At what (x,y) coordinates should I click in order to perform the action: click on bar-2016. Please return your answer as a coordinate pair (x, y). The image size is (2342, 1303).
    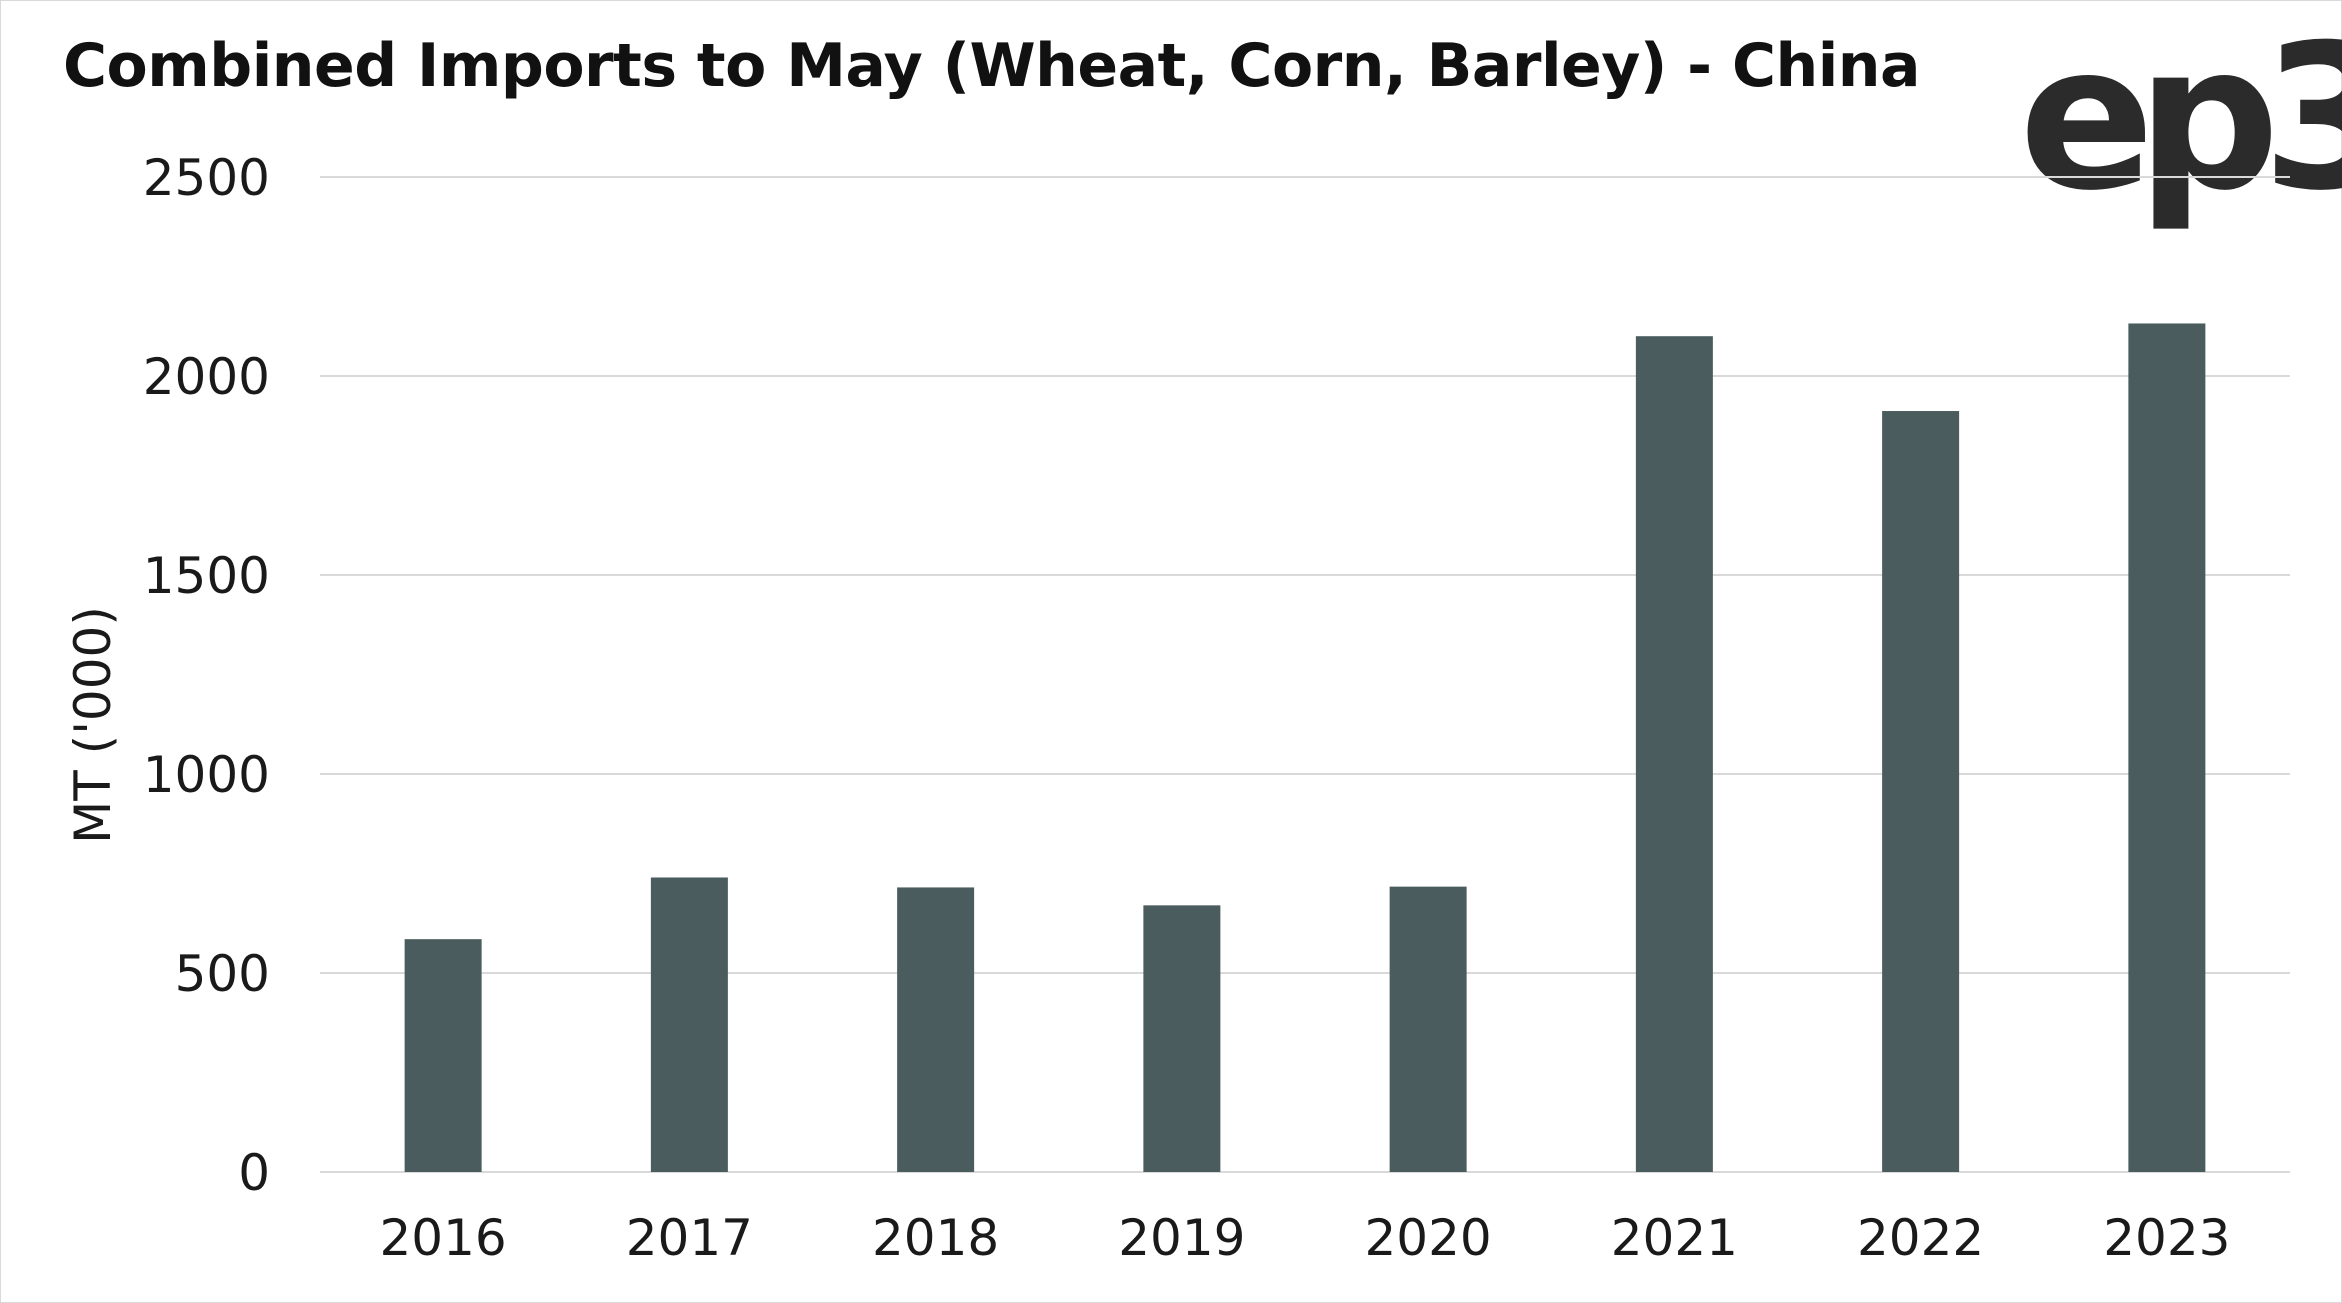
    Looking at the image, I should click on (443, 1055).